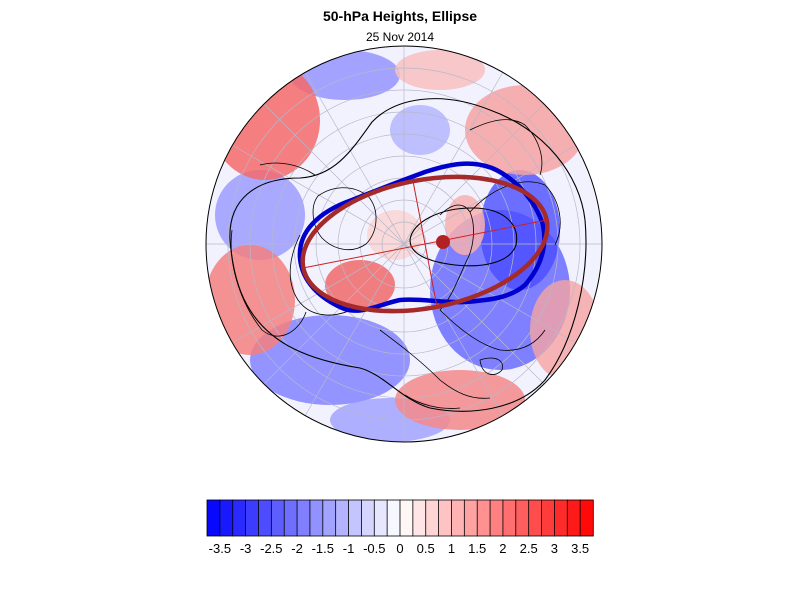  What do you see at coordinates (322, 548) in the screenshot?
I see `colorbar-tick-label: -1.5` at bounding box center [322, 548].